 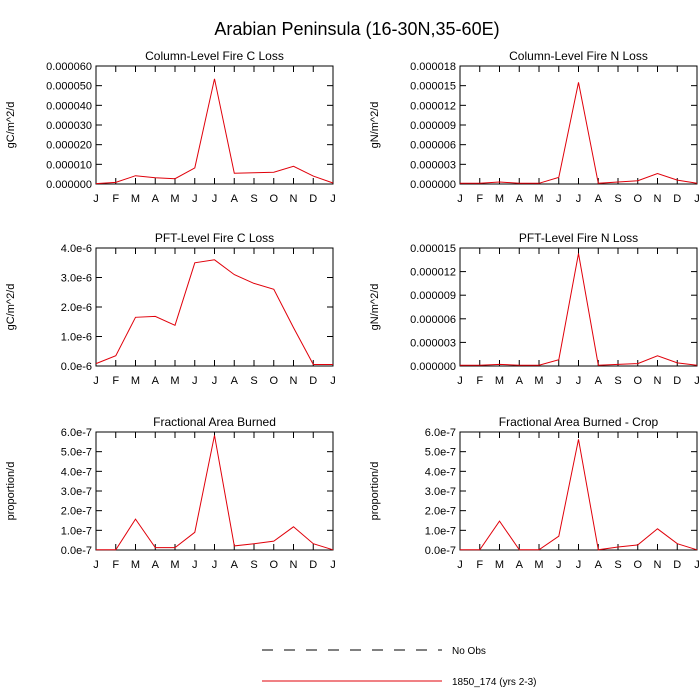 What do you see at coordinates (469, 651) in the screenshot?
I see `legend-no-obs-label: No Obs` at bounding box center [469, 651].